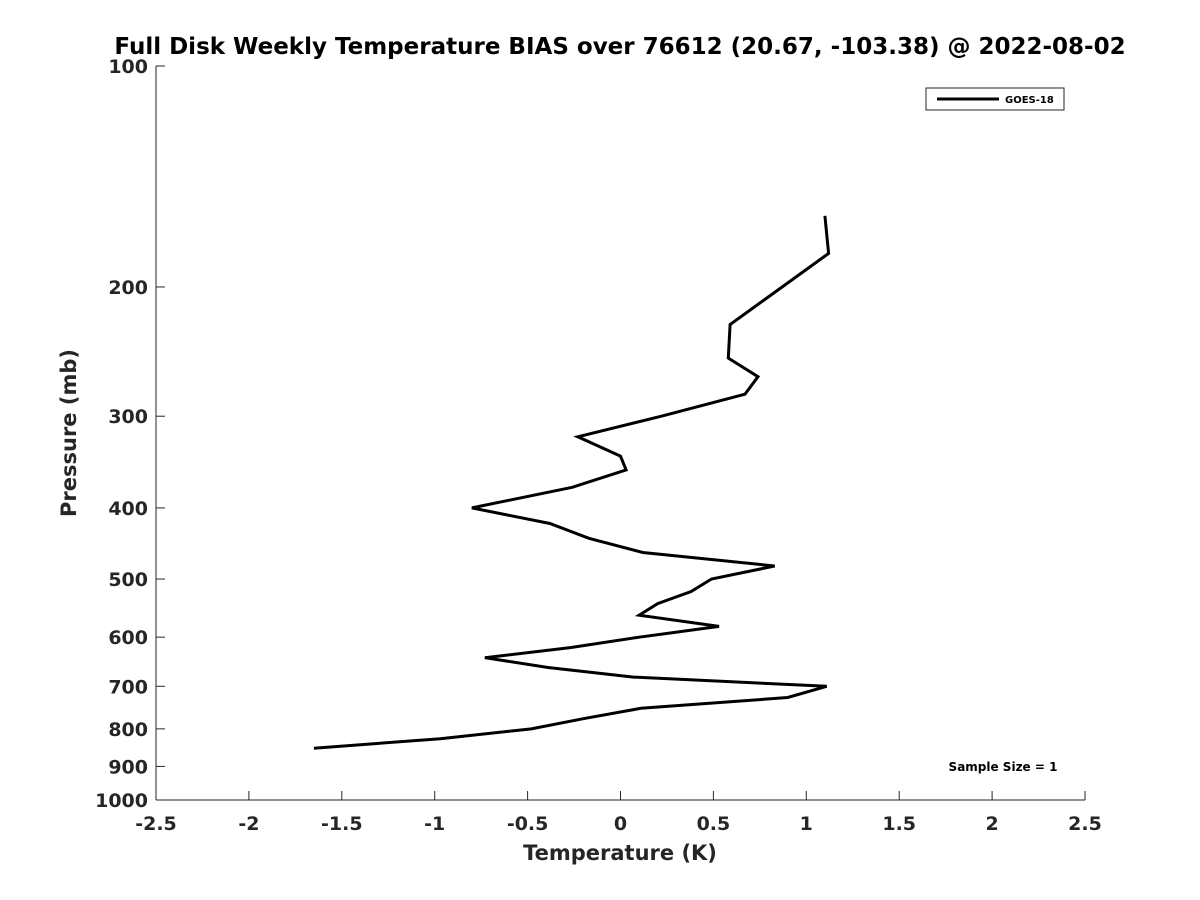 The image size is (1200, 900). Describe the element at coordinates (620, 824) in the screenshot. I see `x-tick-label: 0` at that location.